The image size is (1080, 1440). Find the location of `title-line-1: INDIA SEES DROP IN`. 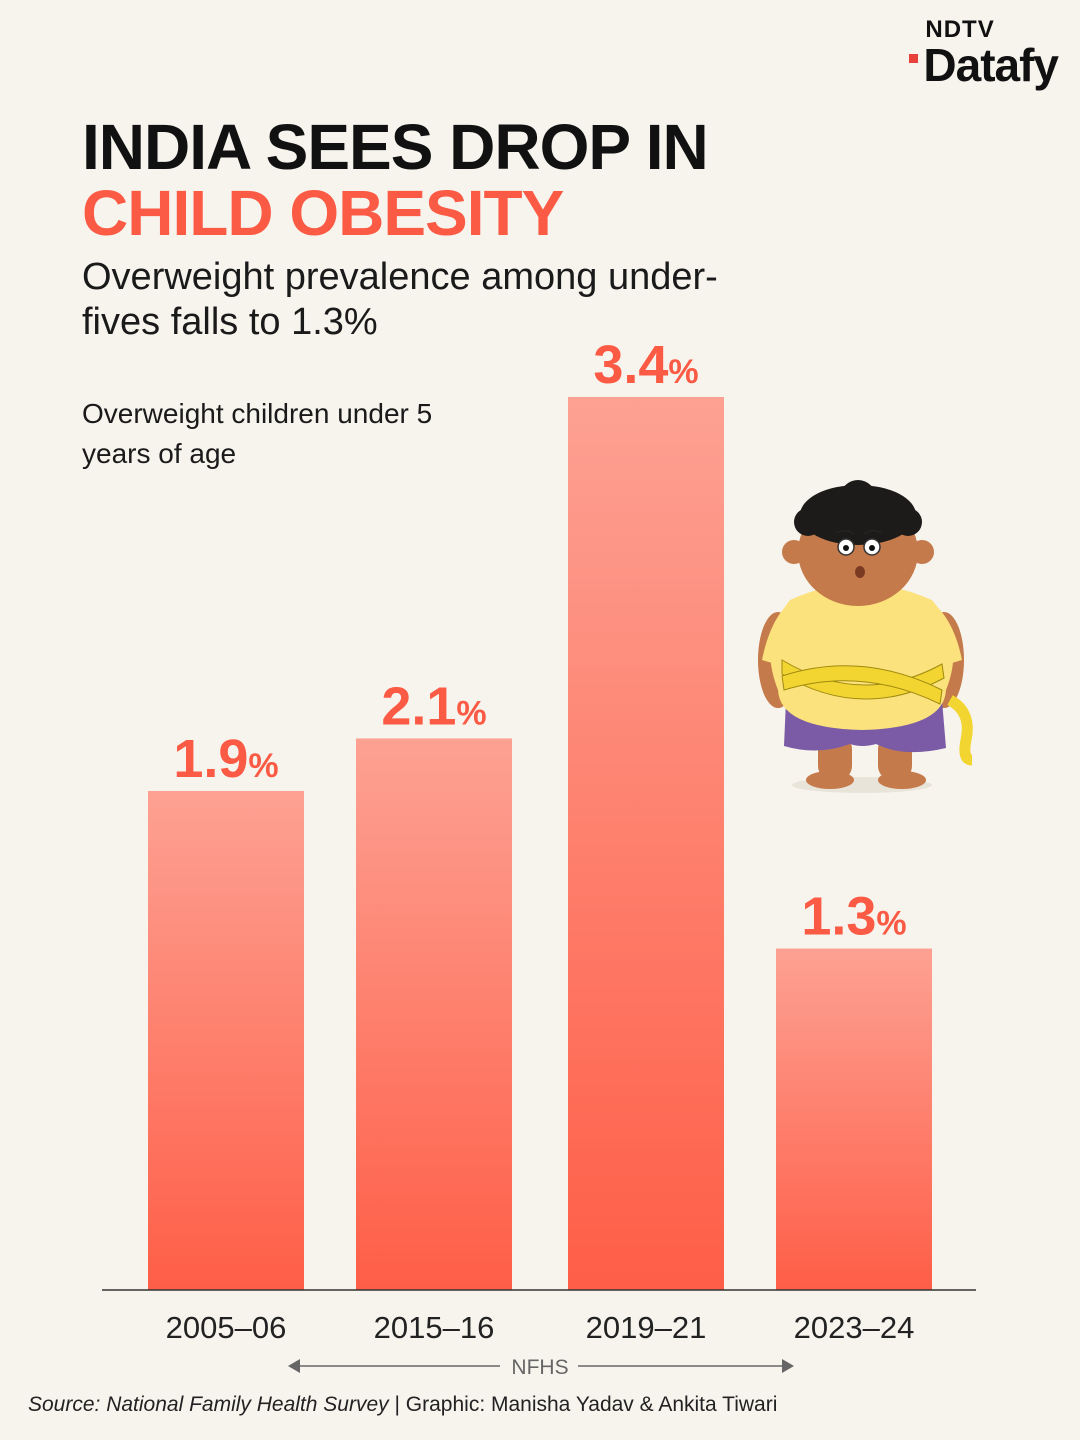

title-line-1: INDIA SEES DROP IN is located at coordinates (395, 147).